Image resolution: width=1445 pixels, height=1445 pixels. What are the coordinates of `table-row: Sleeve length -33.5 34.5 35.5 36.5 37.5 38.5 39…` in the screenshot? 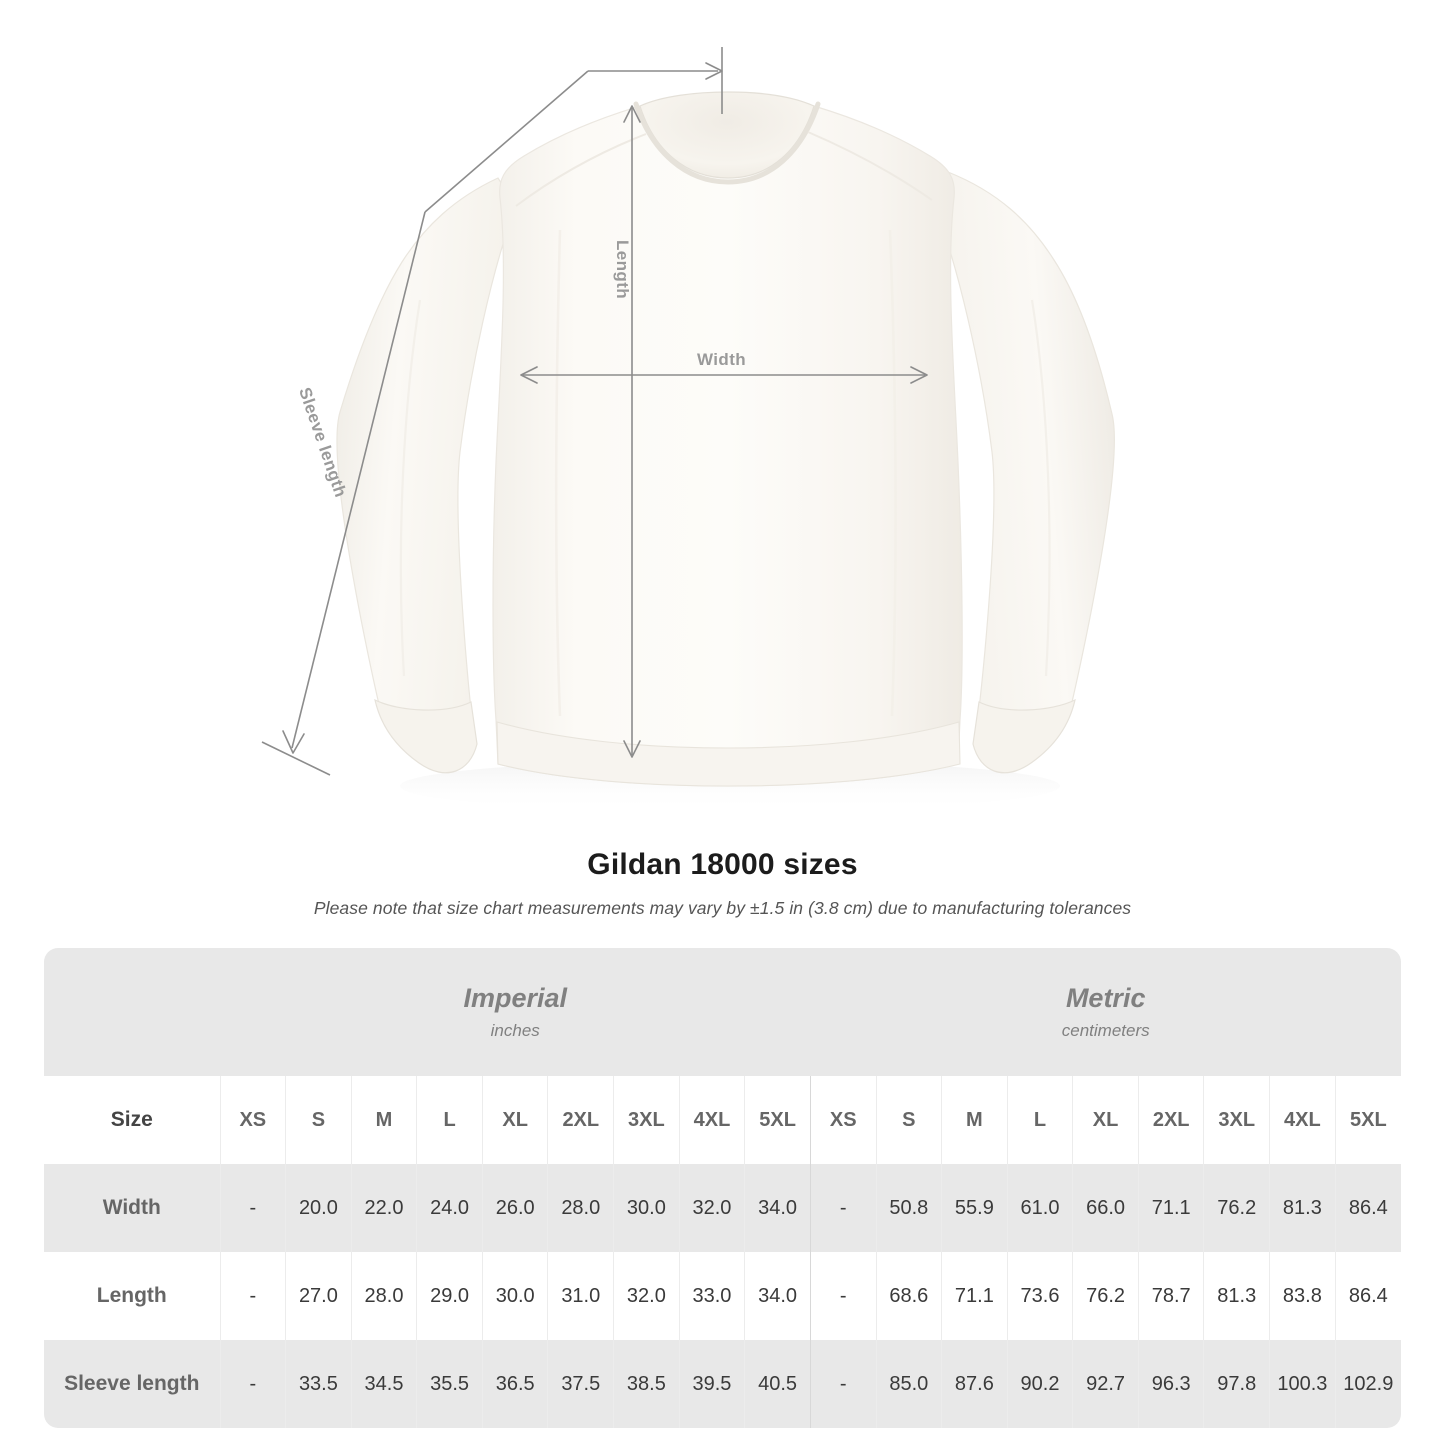 It's located at (722, 1384).